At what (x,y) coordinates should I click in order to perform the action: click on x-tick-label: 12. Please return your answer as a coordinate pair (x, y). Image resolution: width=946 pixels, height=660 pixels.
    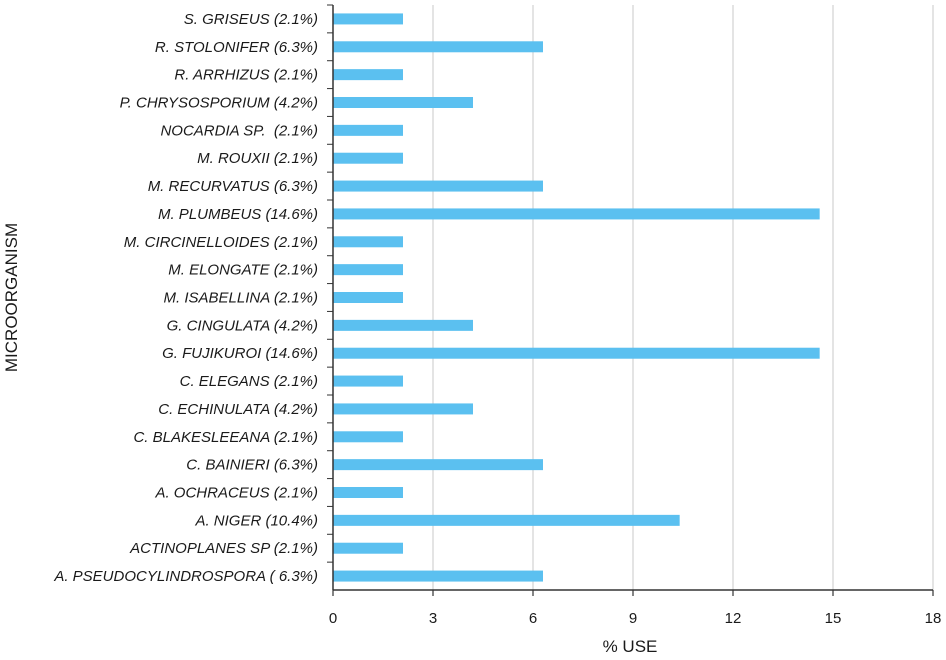
    Looking at the image, I should click on (733, 618).